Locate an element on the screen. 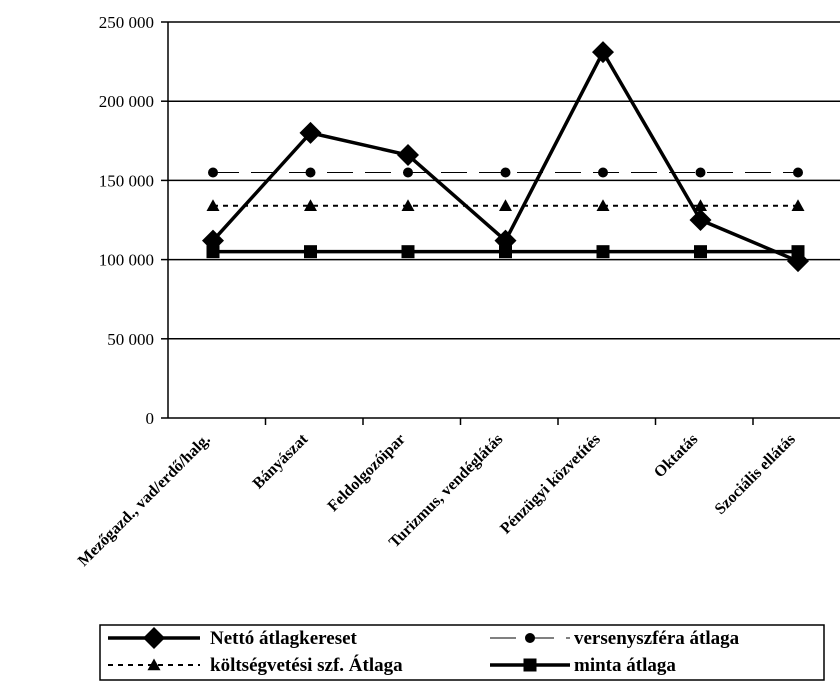 The height and width of the screenshot is (682, 840). legend-item: minta átlaga is located at coordinates (583, 665).